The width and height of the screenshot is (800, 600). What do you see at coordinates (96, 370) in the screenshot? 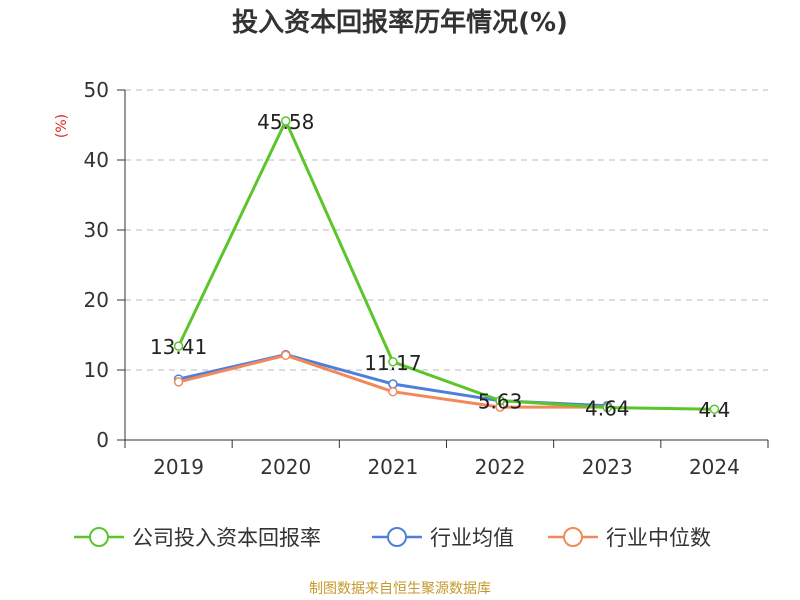
I see `y-tick-label: 10` at bounding box center [96, 370].